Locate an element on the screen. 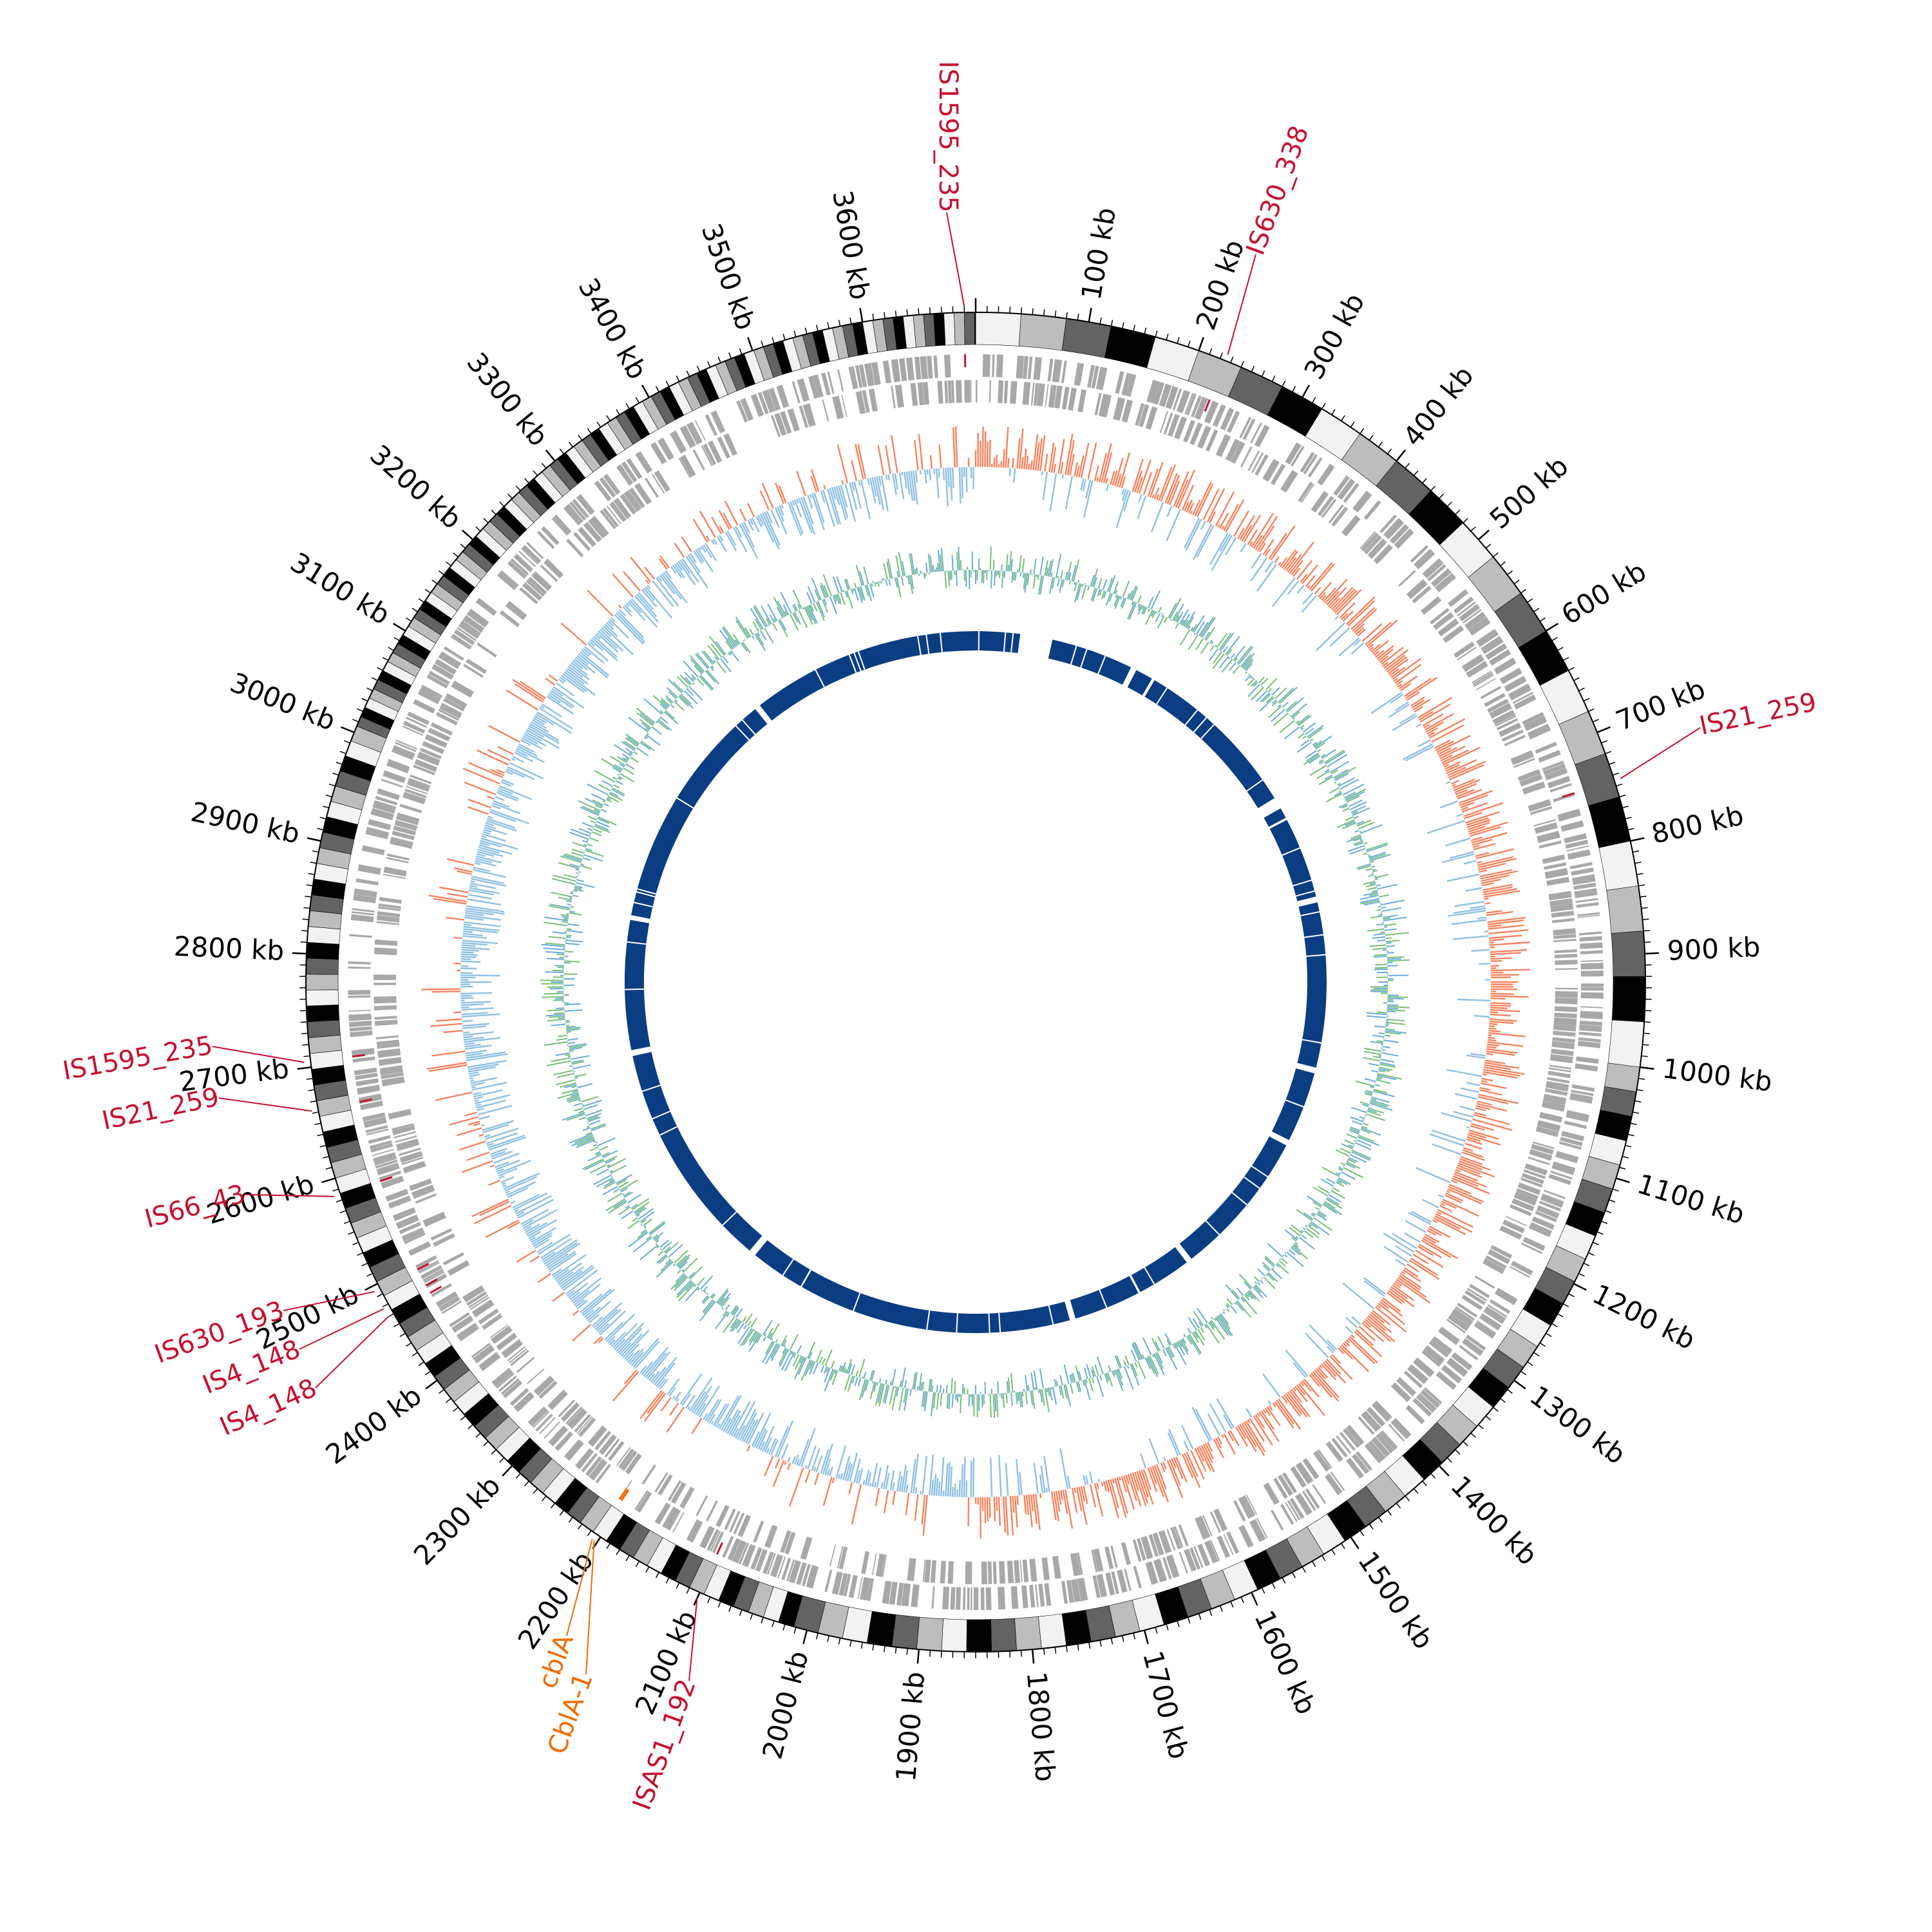 The width and height of the screenshot is (1932, 1932). conserved-block is located at coordinates (1312, 985).